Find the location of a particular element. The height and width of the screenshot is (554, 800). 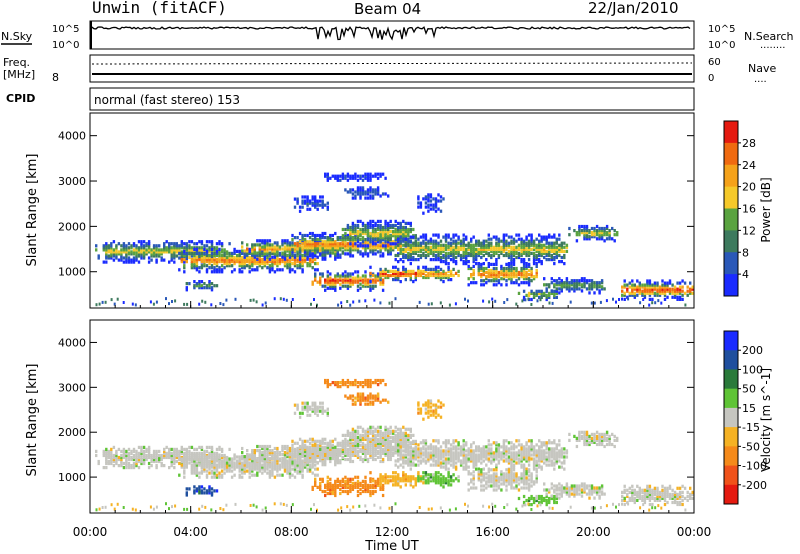

colorbar-swatch is located at coordinates (731, 263).